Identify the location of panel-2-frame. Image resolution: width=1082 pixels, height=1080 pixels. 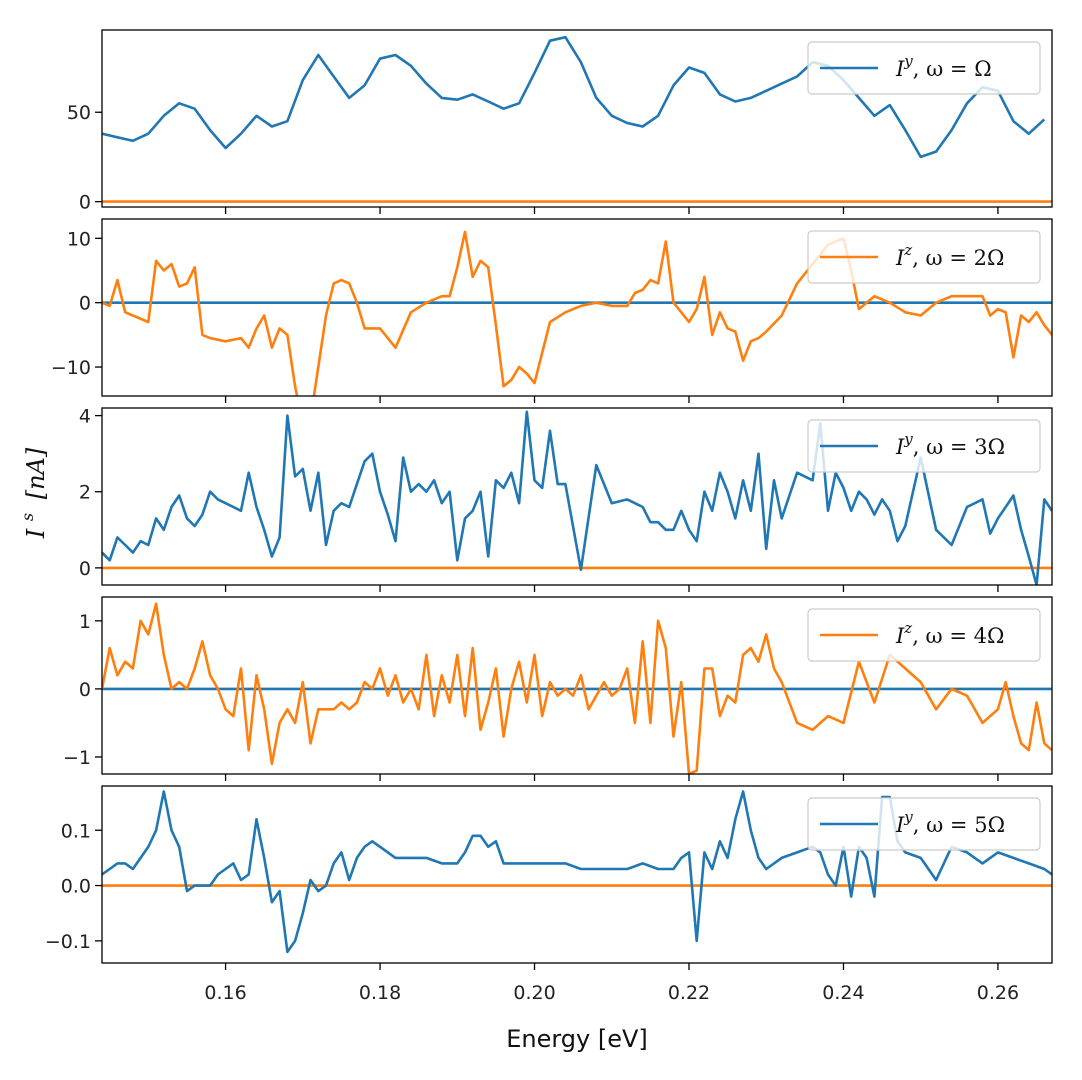
(577, 307).